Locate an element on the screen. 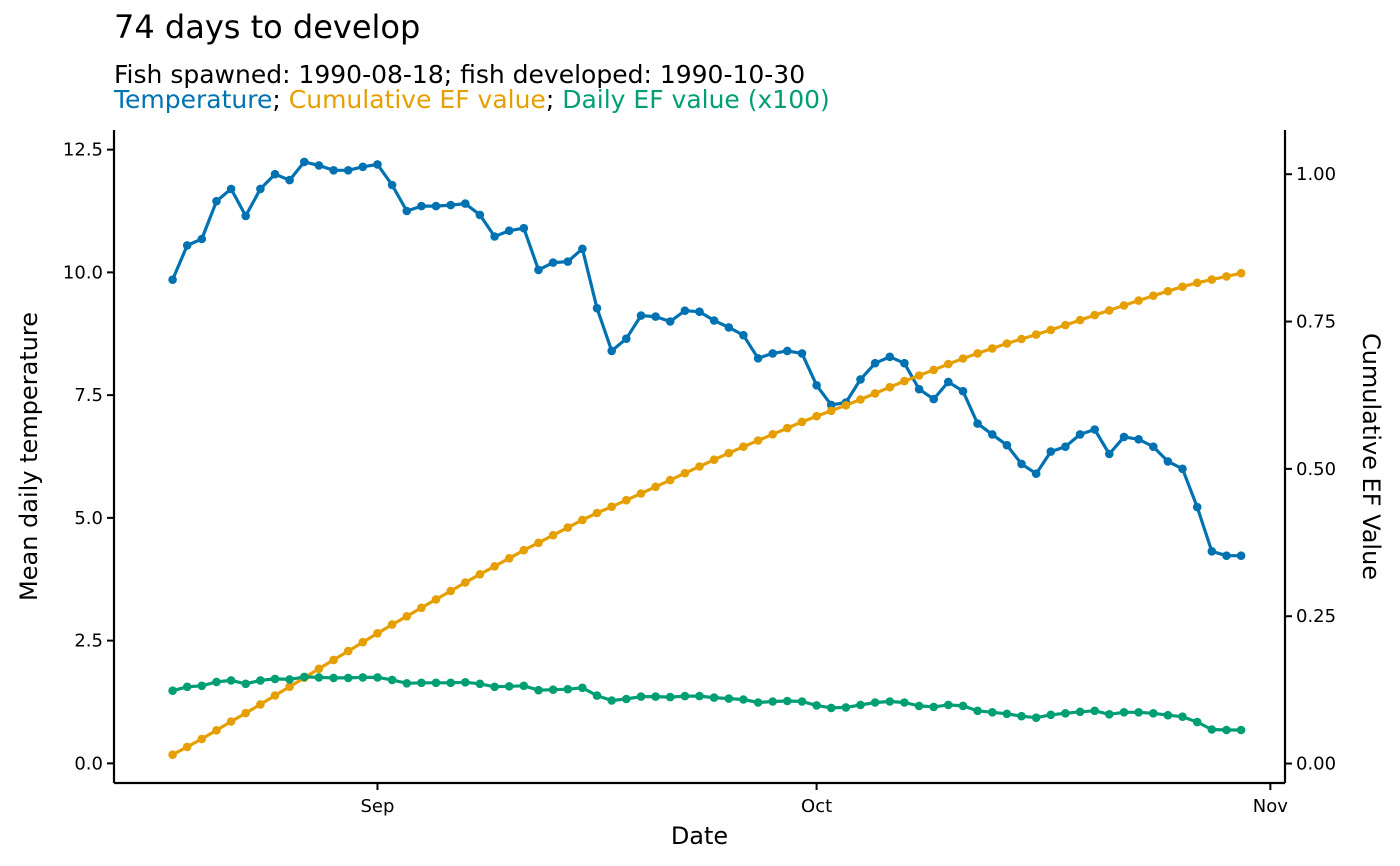 Image resolution: width=1400 pixels, height=866 pixels. y-axis-title-left: Mean daily temperature is located at coordinates (29, 456).